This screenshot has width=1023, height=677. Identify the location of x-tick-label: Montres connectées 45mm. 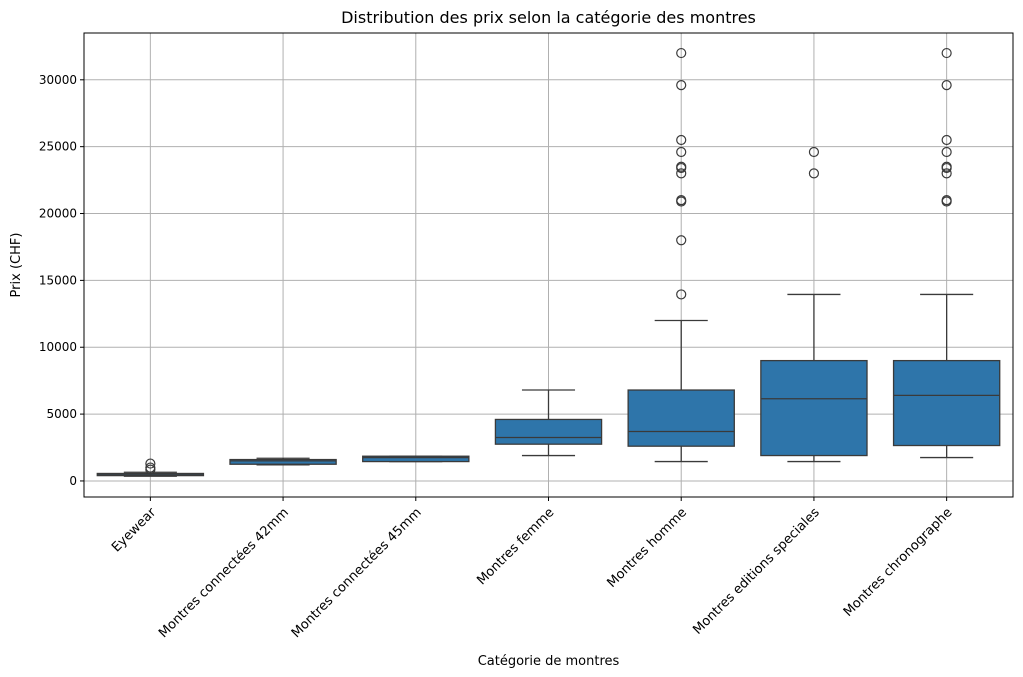
(357, 573).